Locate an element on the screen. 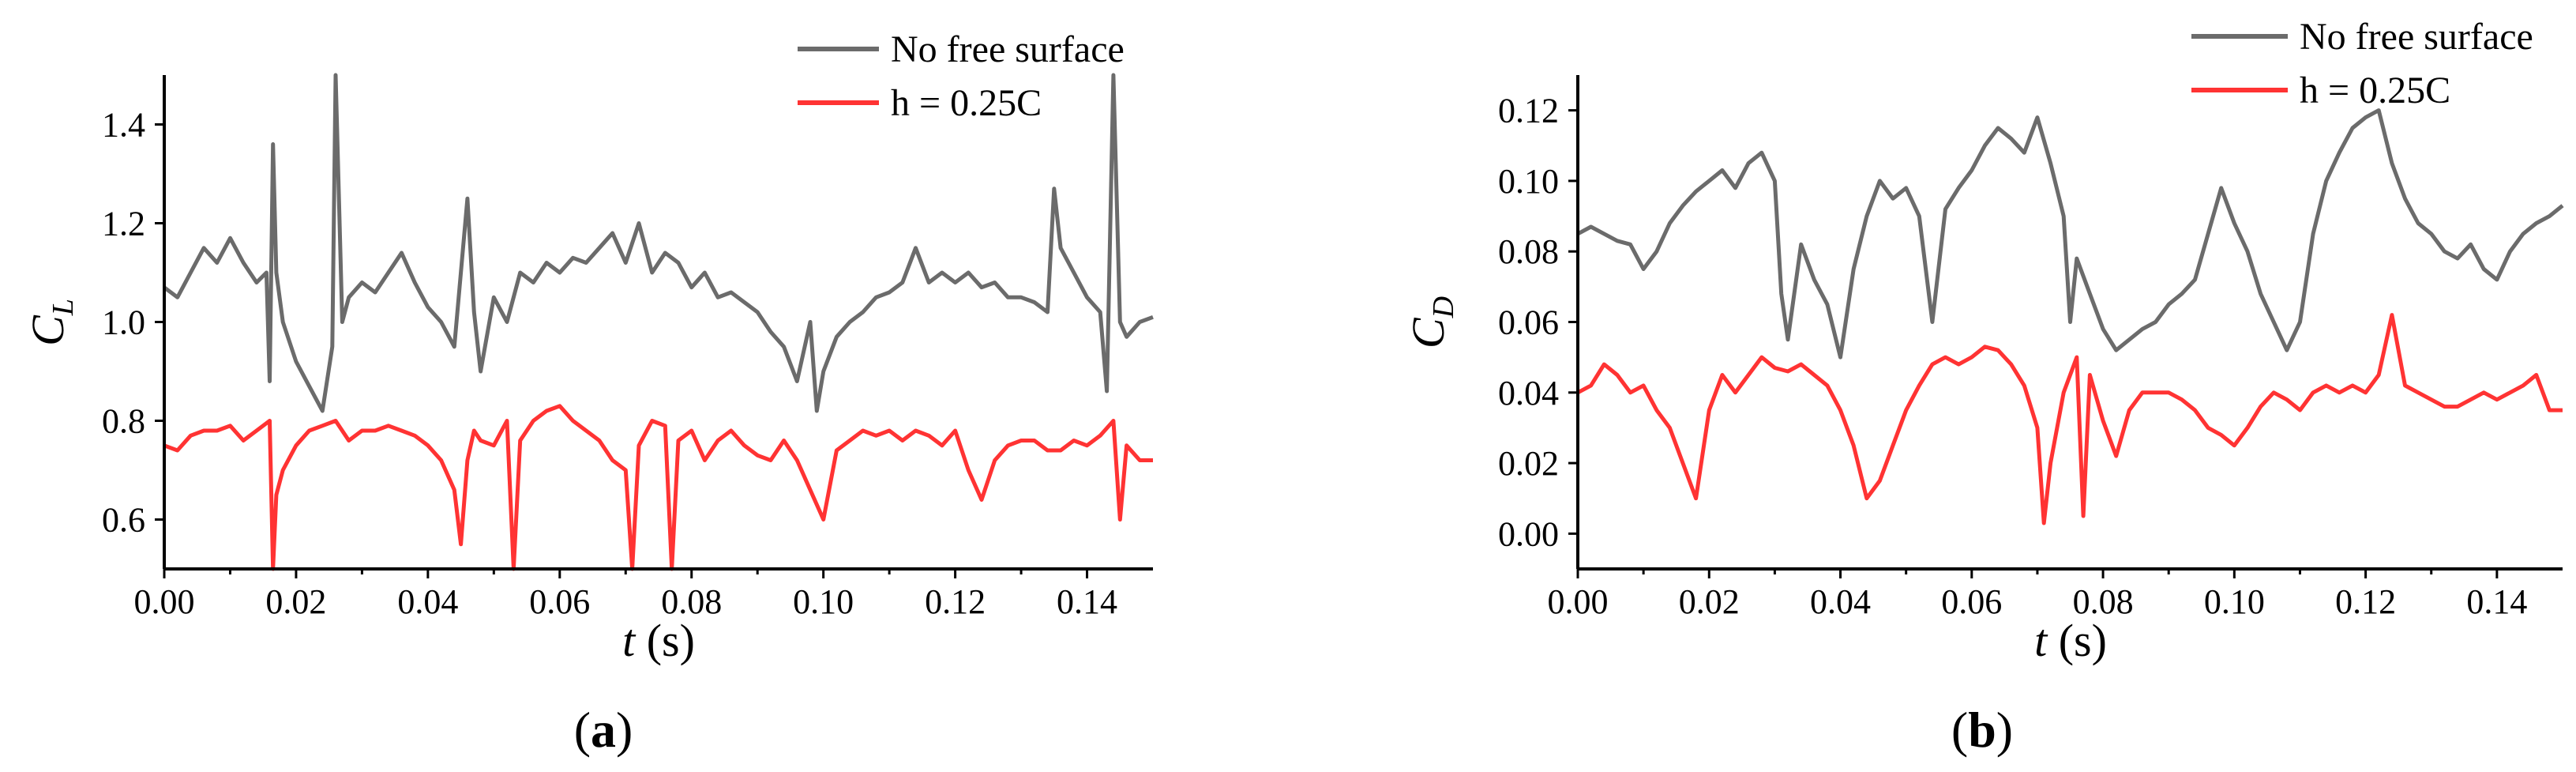  legend-b: No free surface h = 0.25C is located at coordinates (2362, 64).